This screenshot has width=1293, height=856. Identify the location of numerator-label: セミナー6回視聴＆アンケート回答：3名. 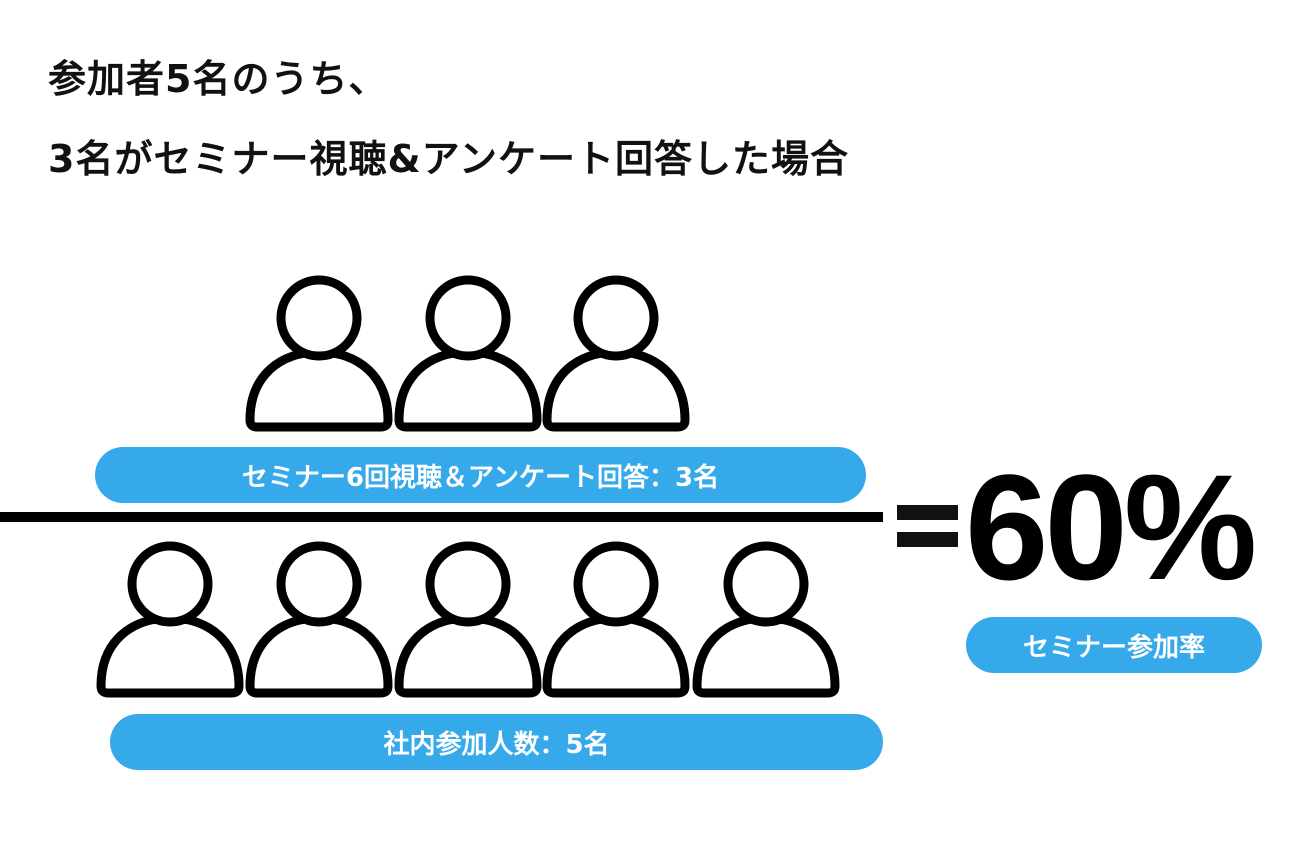
(480, 475).